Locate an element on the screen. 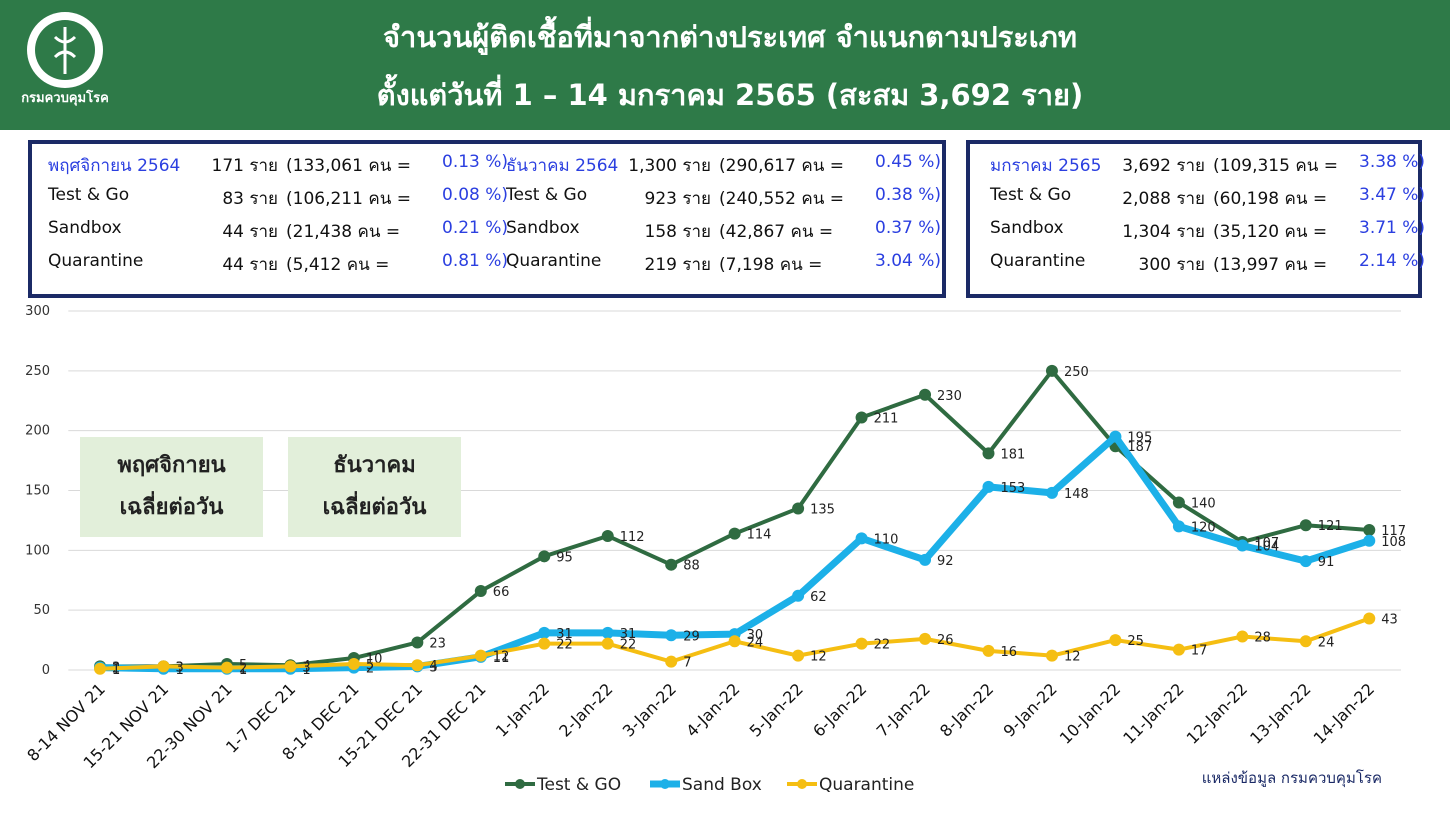 The image size is (1450, 816). data-label: 195 is located at coordinates (1139, 438).